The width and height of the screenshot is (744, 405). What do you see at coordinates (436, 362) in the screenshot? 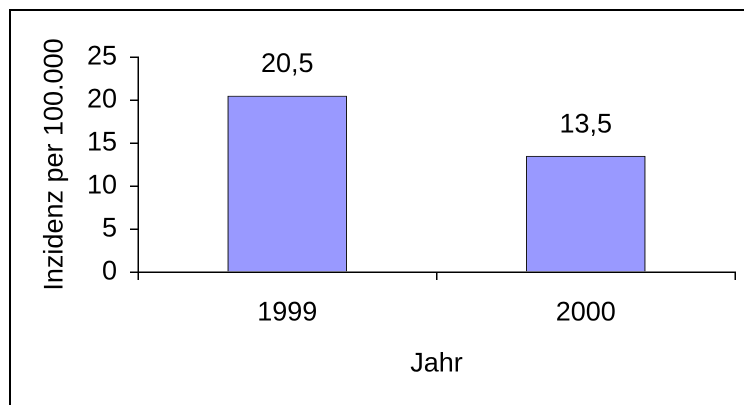
I see `x-axis-title: Jahr` at bounding box center [436, 362].